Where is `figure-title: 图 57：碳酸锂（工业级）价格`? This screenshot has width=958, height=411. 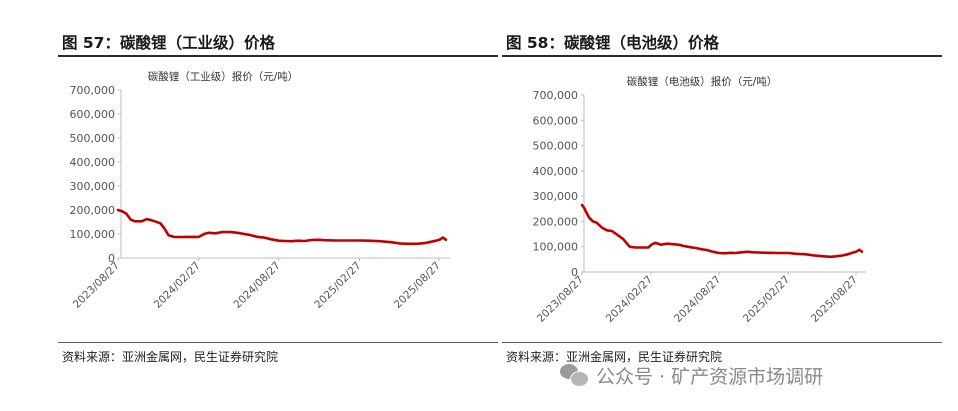
figure-title: 图 57：碳酸锂（工业级）价格 is located at coordinates (168, 43).